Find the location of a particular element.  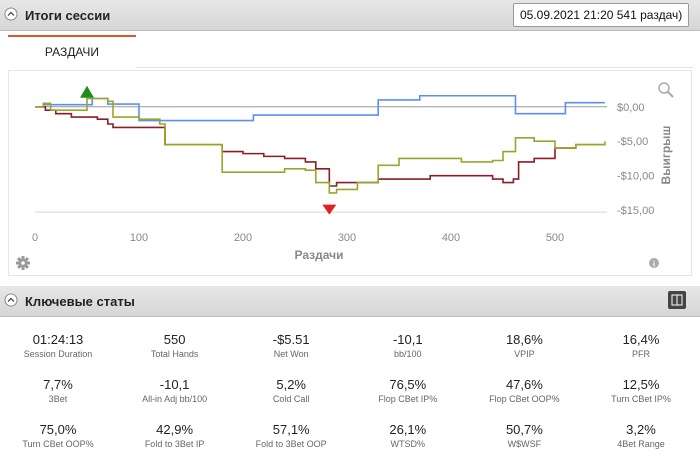

stat-label: 3Bet is located at coordinates (58, 399).